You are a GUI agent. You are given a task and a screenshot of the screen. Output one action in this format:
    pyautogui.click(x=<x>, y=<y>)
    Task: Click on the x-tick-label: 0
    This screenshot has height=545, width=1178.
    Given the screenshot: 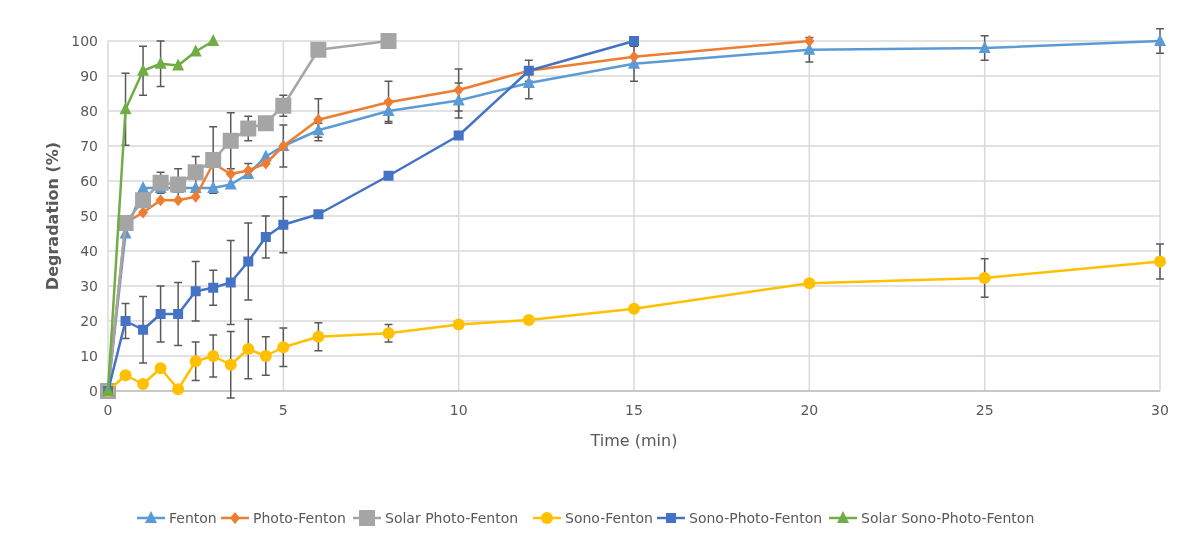 What is the action you would take?
    pyautogui.click(x=108, y=410)
    